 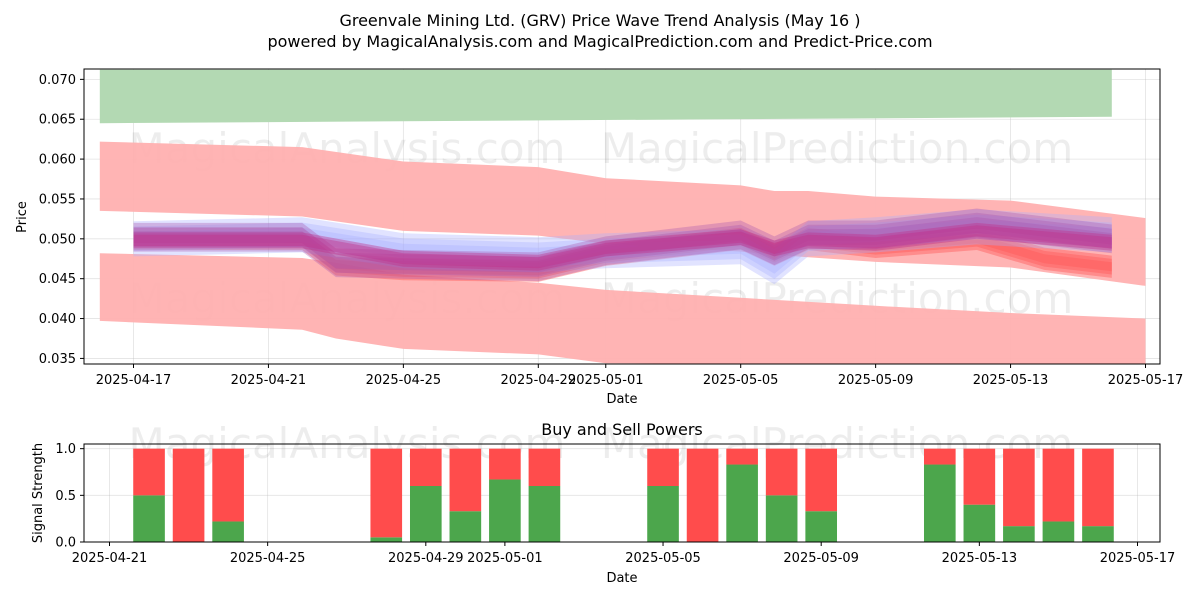 What do you see at coordinates (134, 380) in the screenshot?
I see `price-x-tick-label: 2025-04-17` at bounding box center [134, 380].